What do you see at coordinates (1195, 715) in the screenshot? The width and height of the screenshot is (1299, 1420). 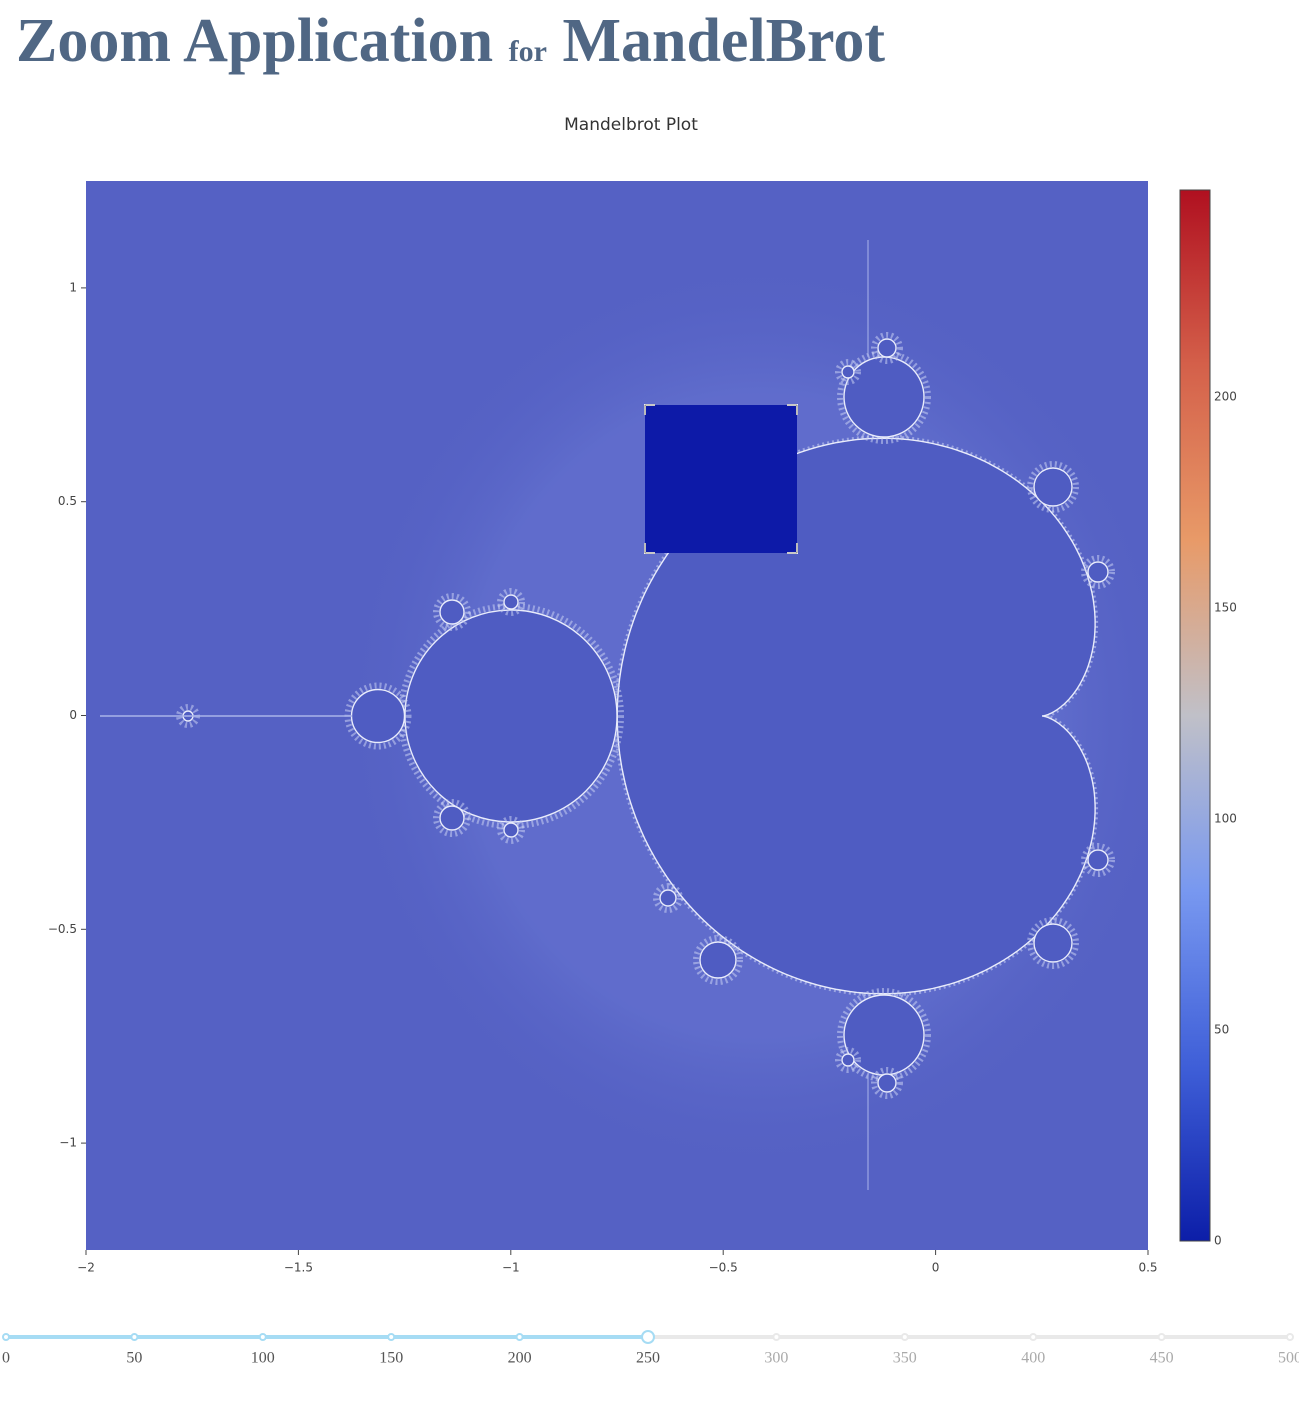 I see `colorbar` at bounding box center [1195, 715].